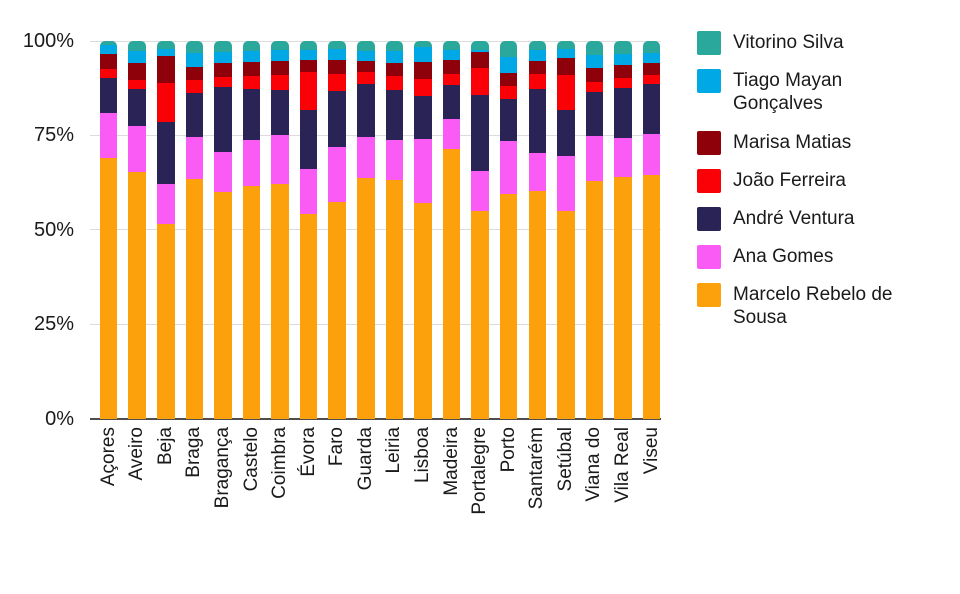 The height and width of the screenshot is (594, 960). I want to click on bar-castelo, so click(251, 230).